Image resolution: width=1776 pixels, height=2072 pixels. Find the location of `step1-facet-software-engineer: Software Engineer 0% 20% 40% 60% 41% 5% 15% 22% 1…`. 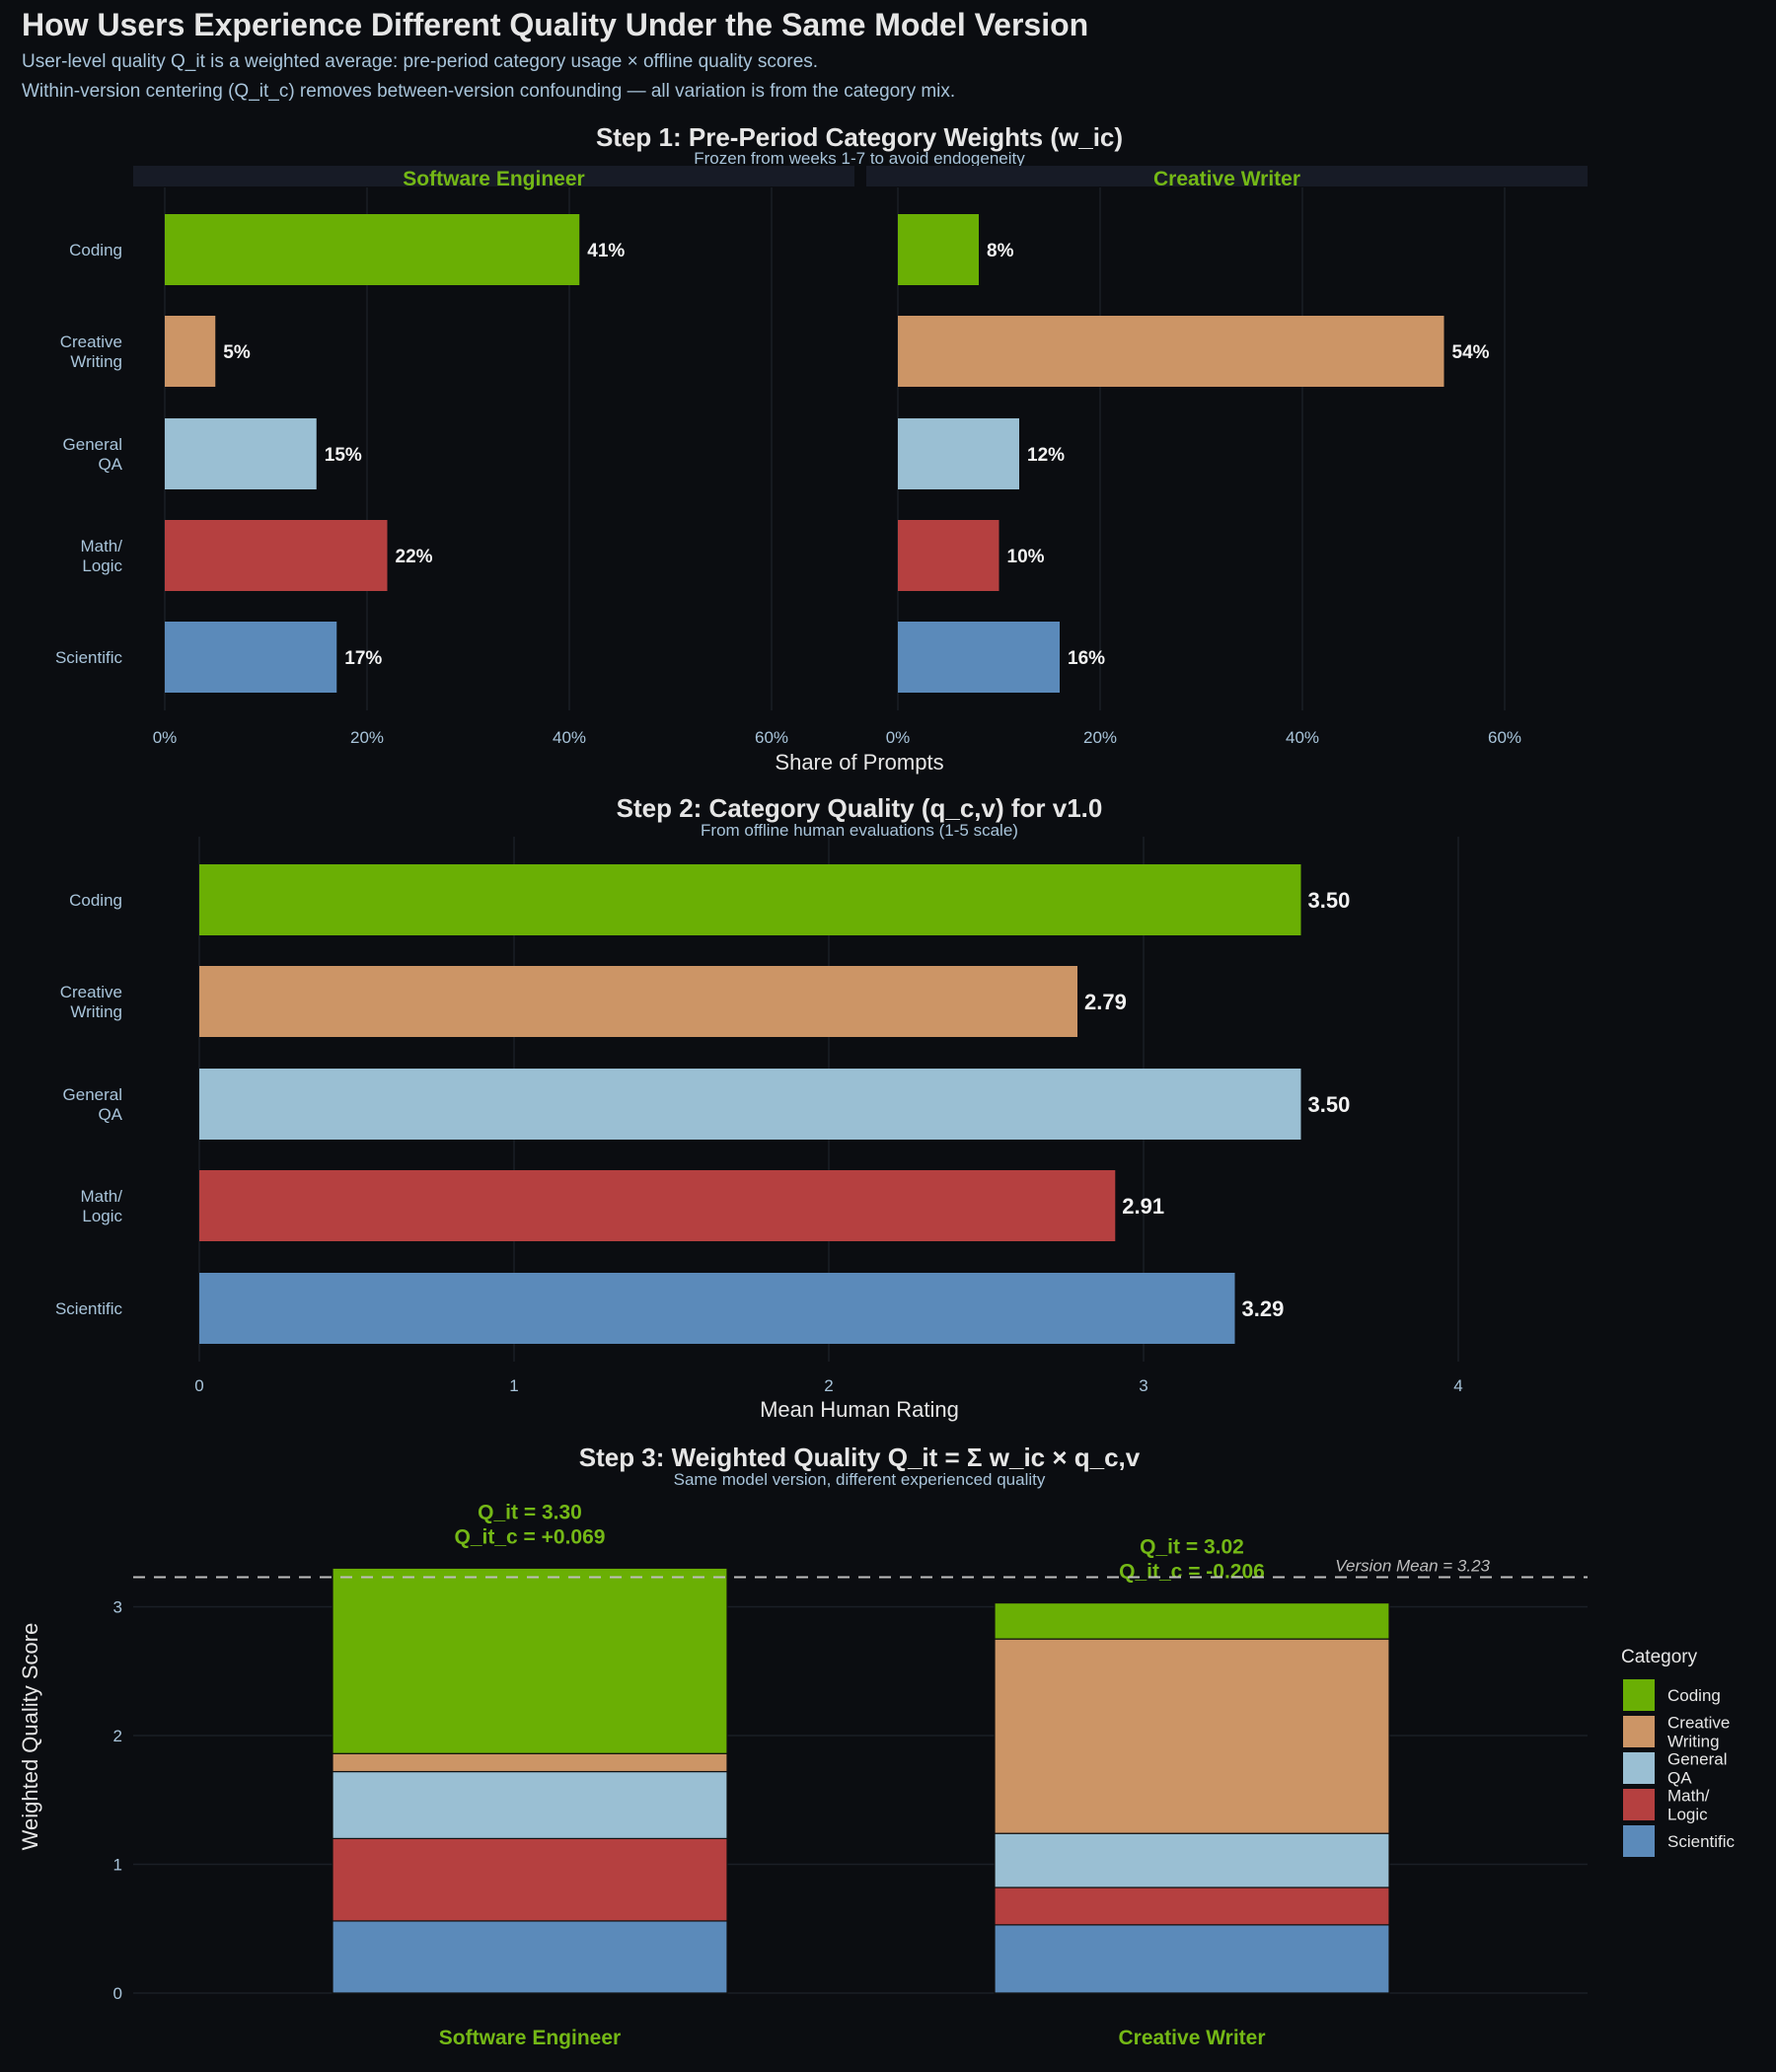

step1-facet-software-engineer: Software Engineer 0% 20% 40% 60% 41% 5% 15% 22% 1… is located at coordinates (494, 457).